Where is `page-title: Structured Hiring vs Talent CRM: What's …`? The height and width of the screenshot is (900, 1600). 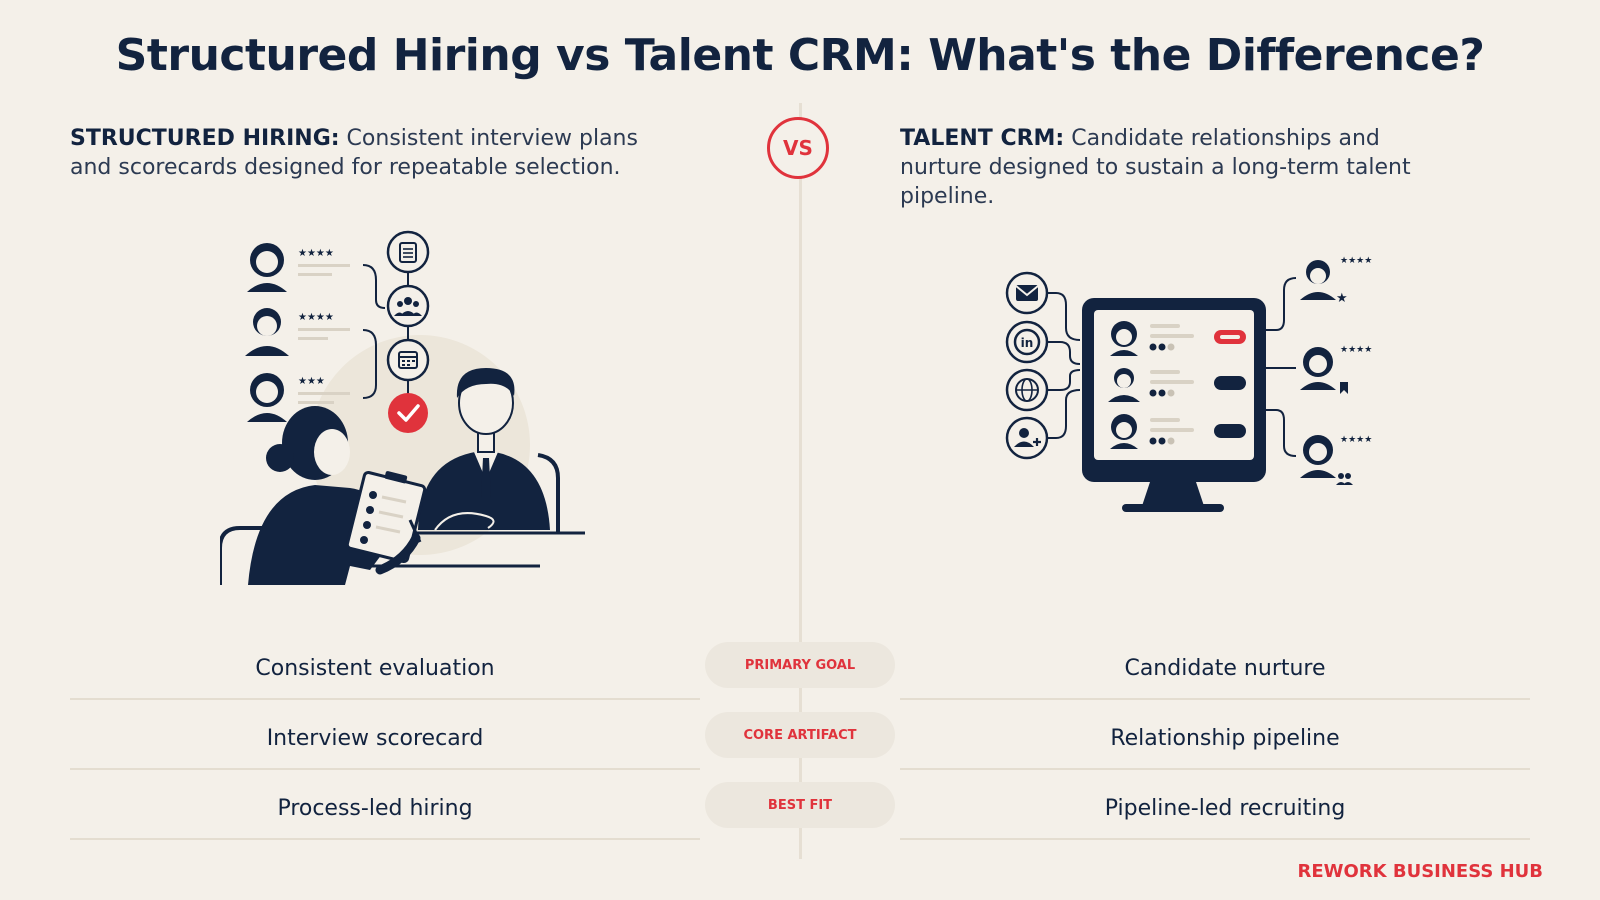
page-title: Structured Hiring vs Talent CRM: What's … is located at coordinates (800, 55).